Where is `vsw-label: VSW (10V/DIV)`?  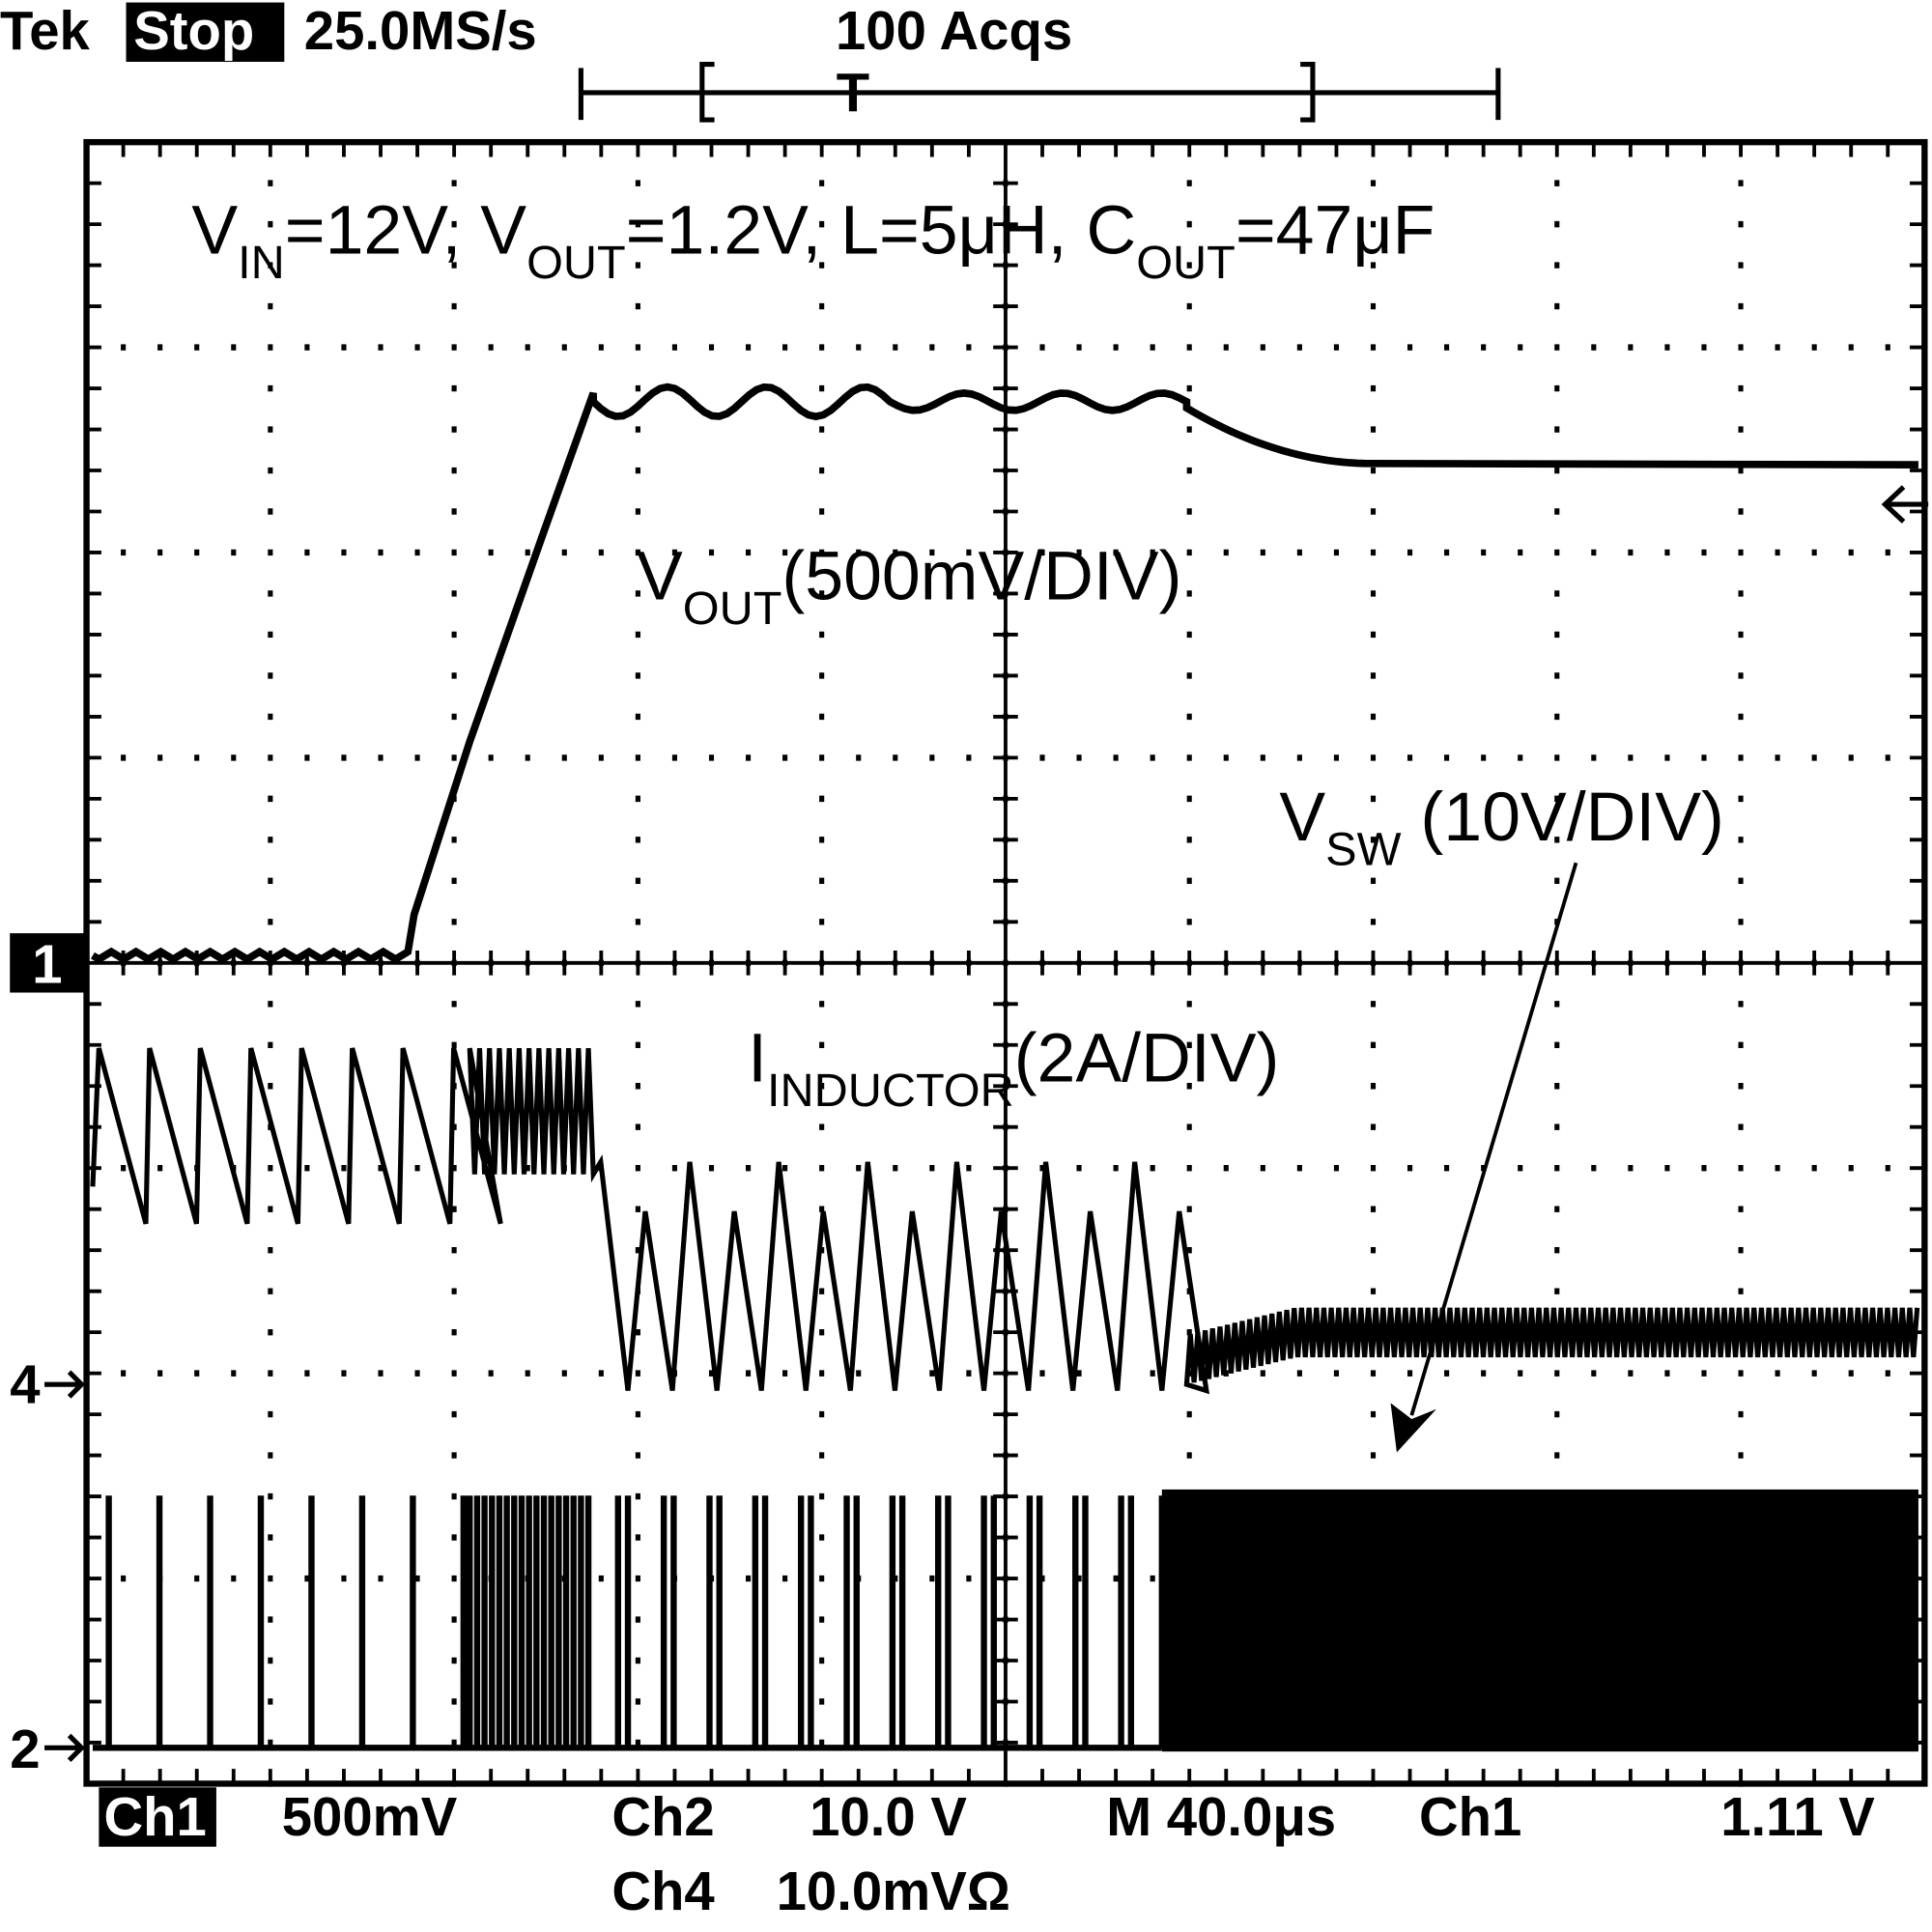
vsw-label: VSW (10V/DIV) is located at coordinates (1501, 827).